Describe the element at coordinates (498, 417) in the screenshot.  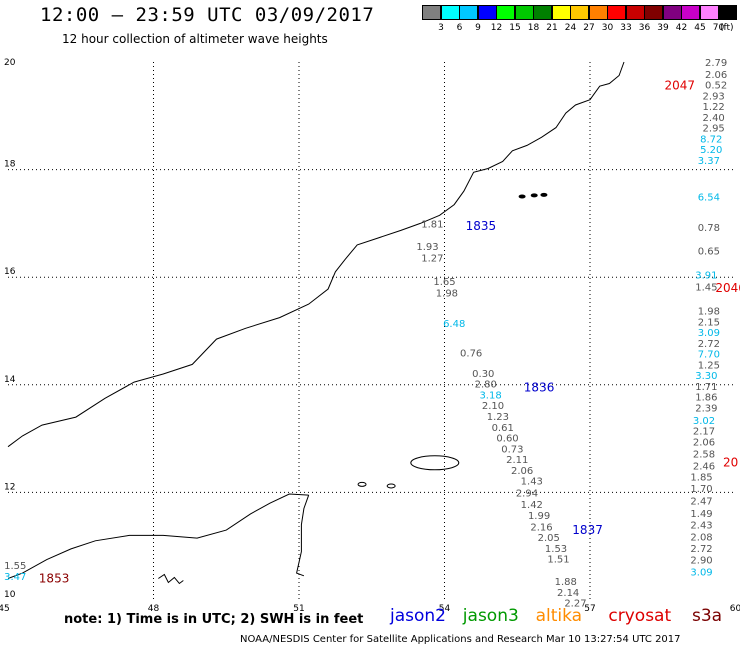
I see `wave-height-value: 1.23` at that location.